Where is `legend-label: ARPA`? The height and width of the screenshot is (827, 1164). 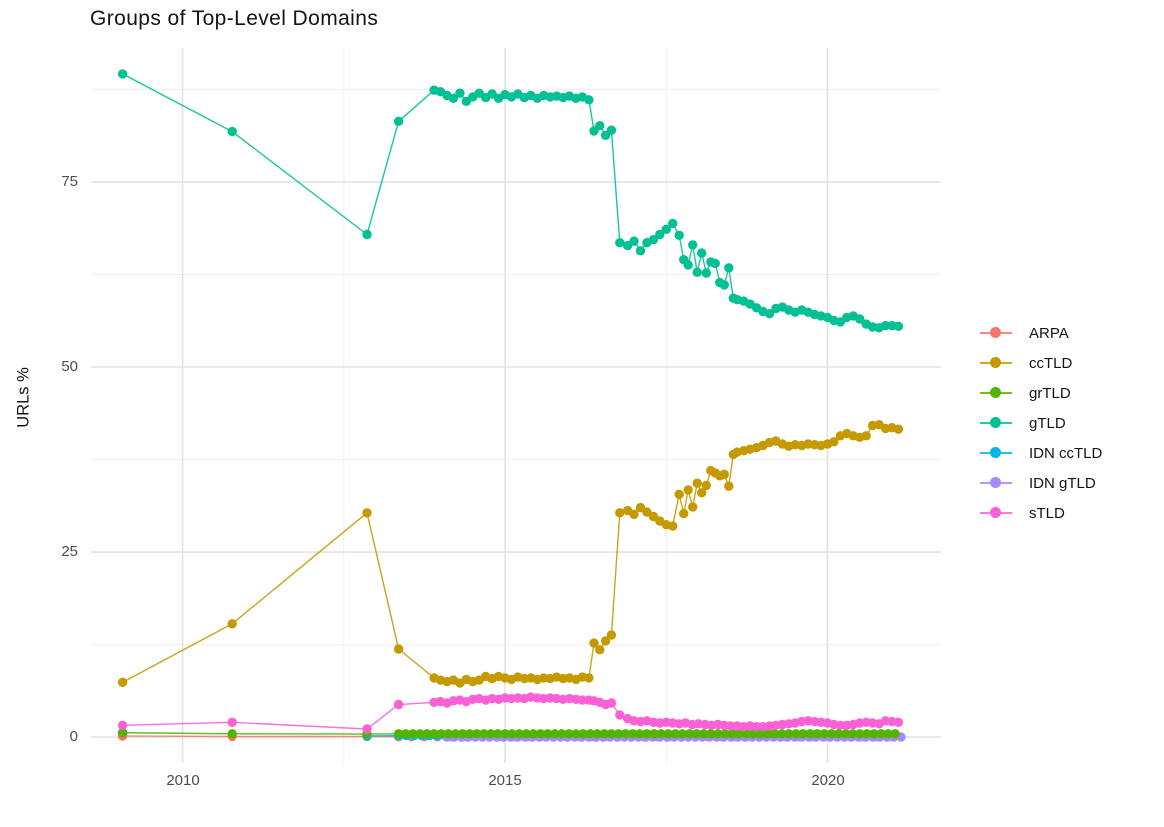
legend-label: ARPA is located at coordinates (1049, 333).